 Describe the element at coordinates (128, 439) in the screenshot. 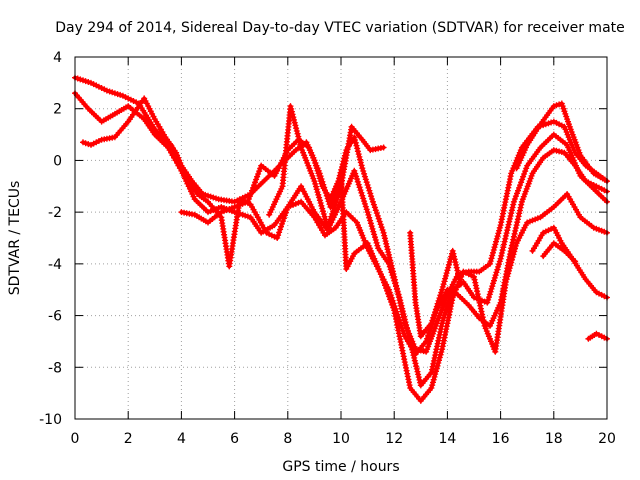

I see `x-tick-label: 2` at that location.